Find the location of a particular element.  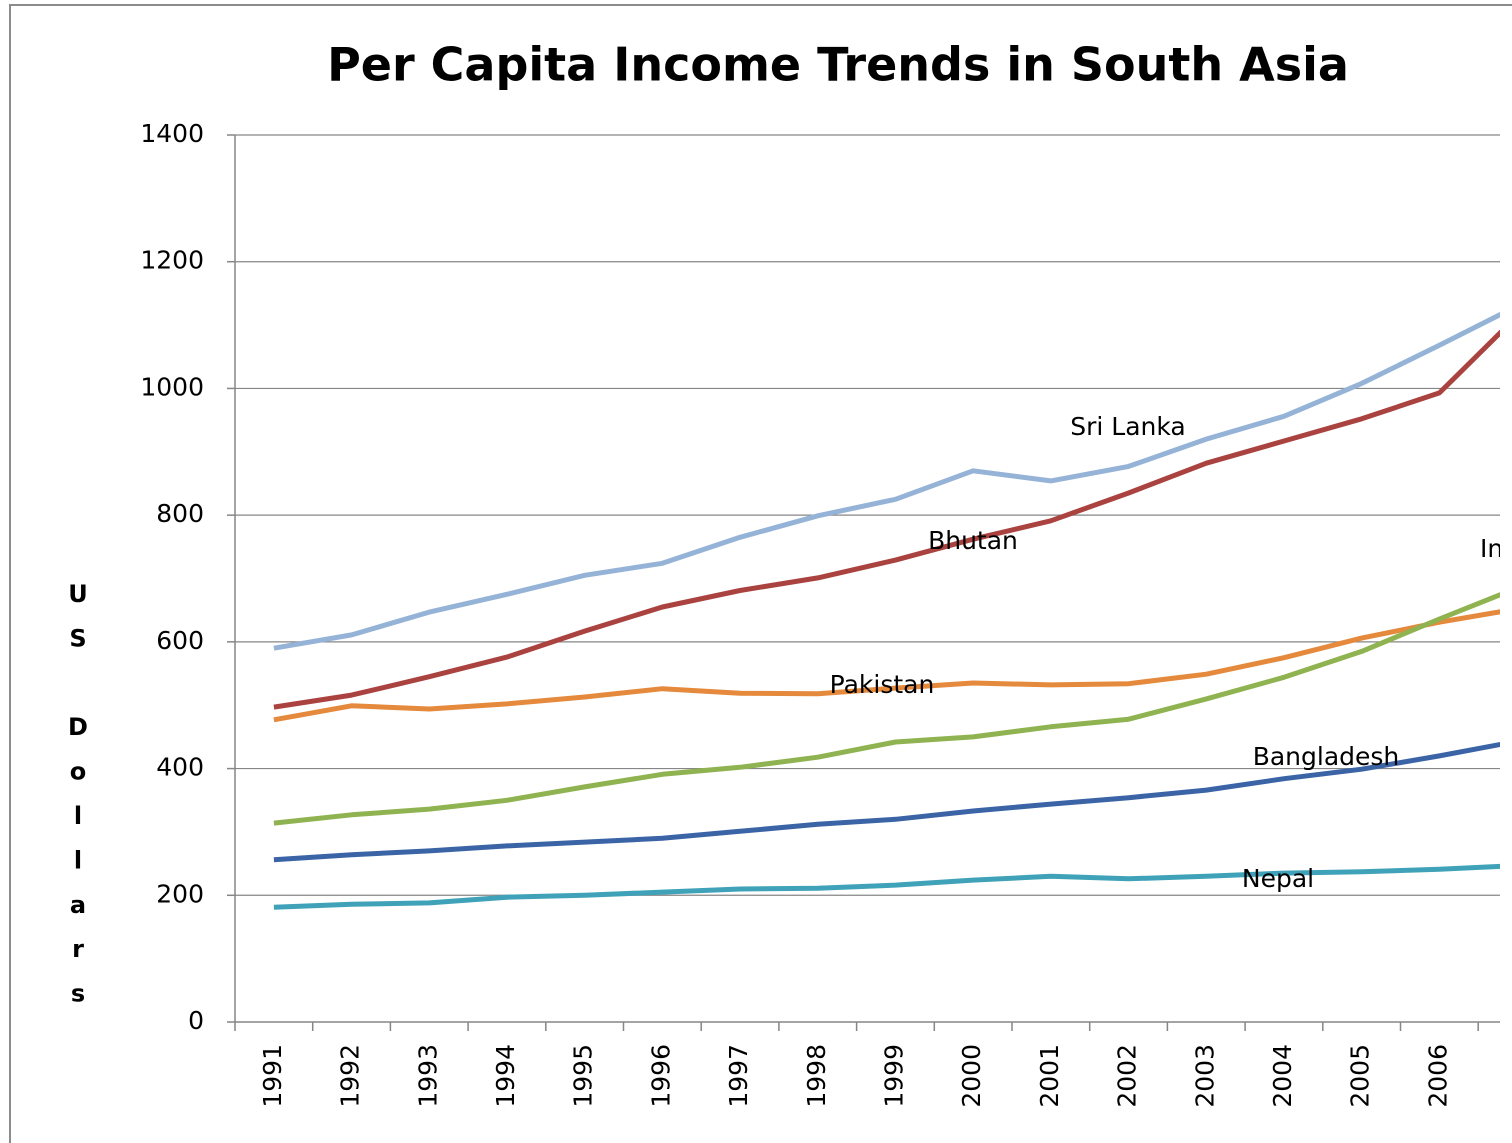

series-label: Bangladesh is located at coordinates (1326, 756).